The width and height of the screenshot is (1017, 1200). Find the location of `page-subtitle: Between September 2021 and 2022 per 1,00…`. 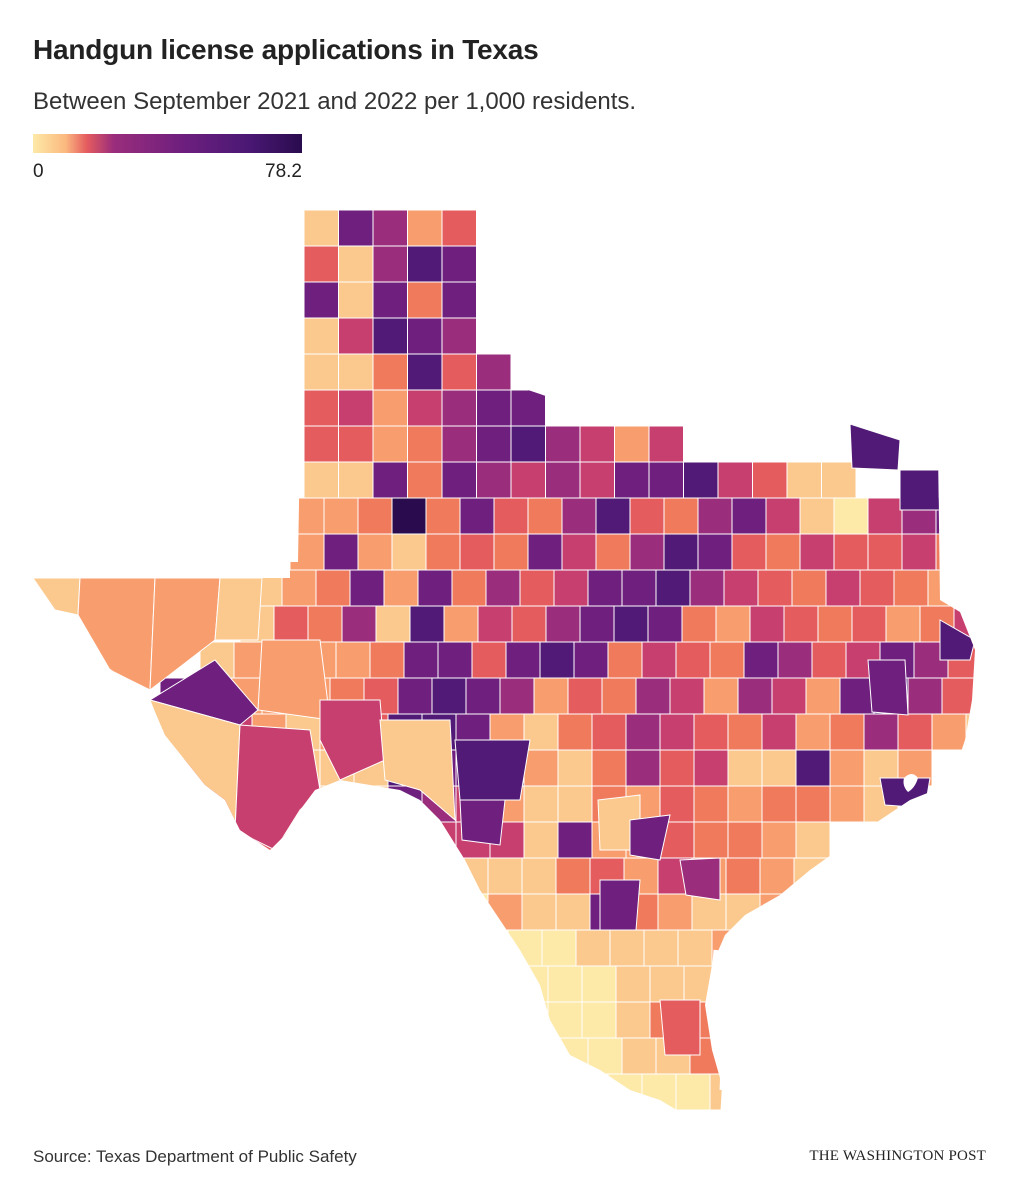

page-subtitle: Between September 2021 and 2022 per 1,00… is located at coordinates (335, 101).